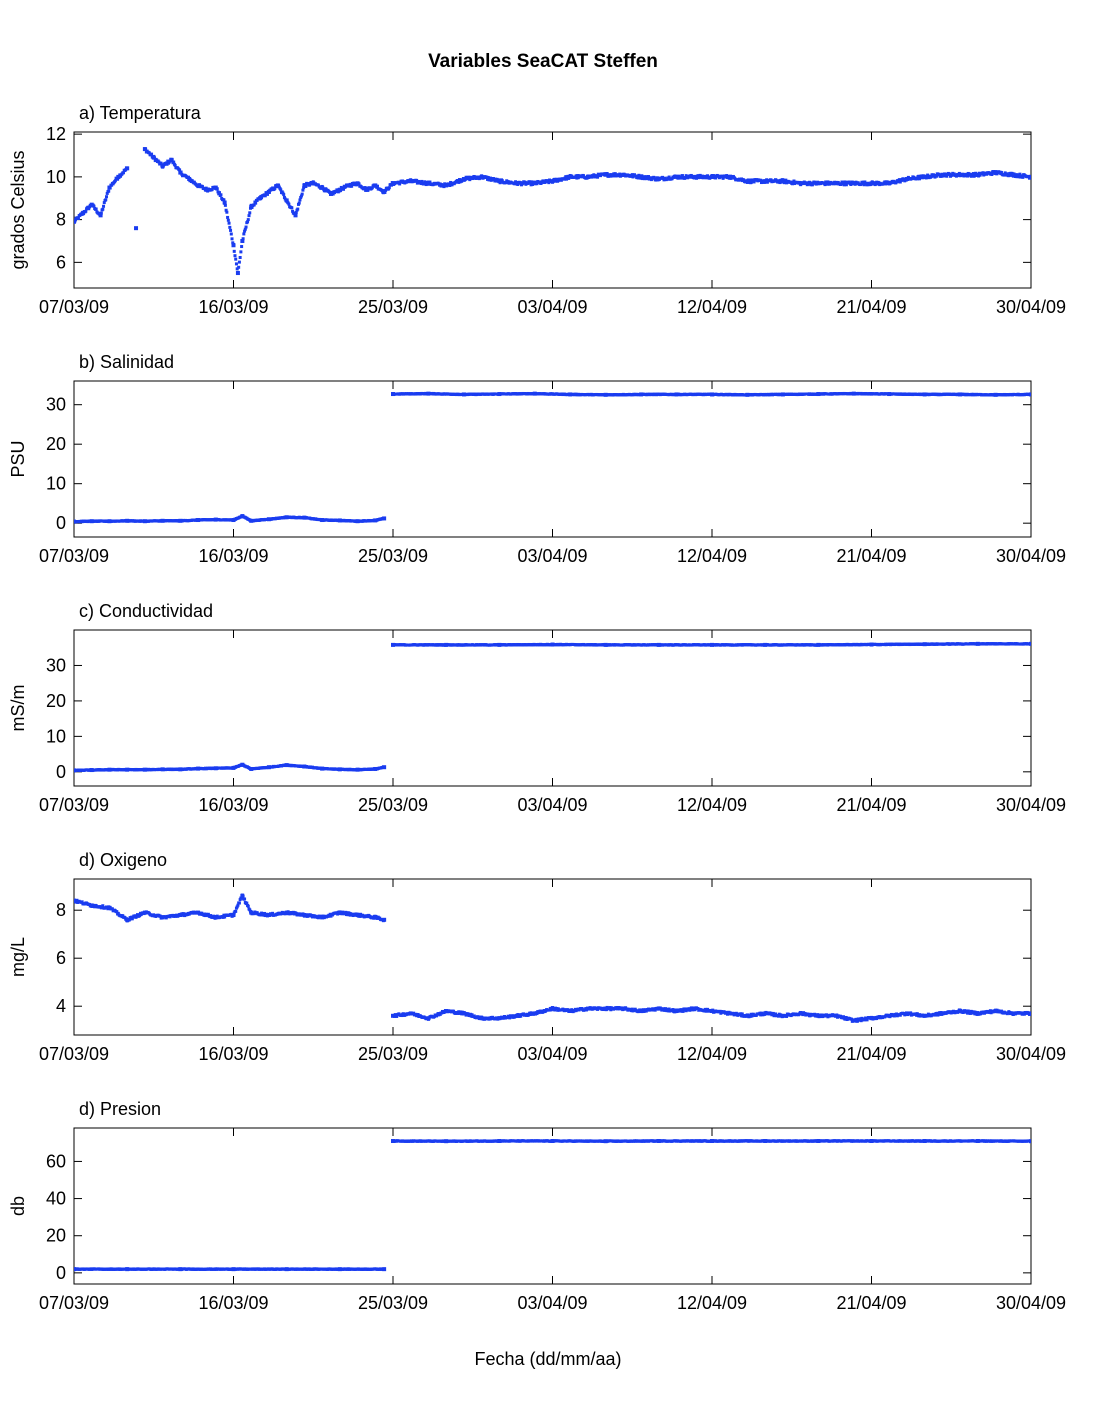 The width and height of the screenshot is (1096, 1415). What do you see at coordinates (61, 523) in the screenshot?
I see `y-tick-label: 0` at bounding box center [61, 523].